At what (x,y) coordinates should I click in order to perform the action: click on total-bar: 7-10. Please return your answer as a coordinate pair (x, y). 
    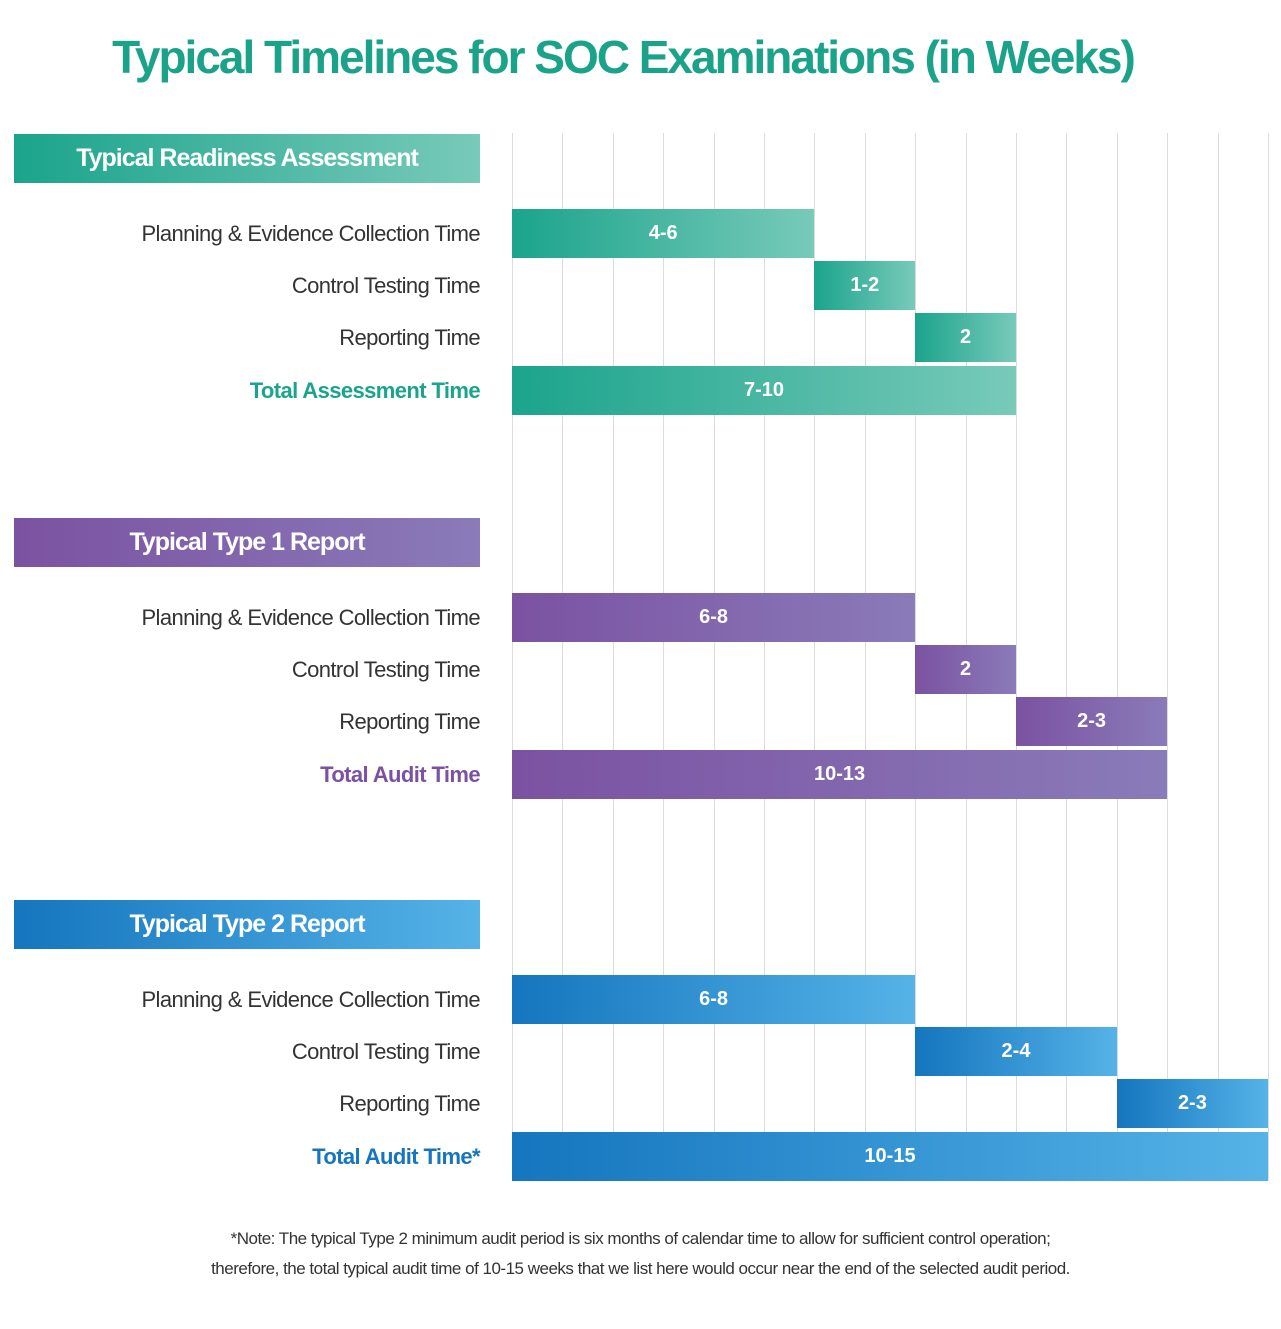
    Looking at the image, I should click on (764, 390).